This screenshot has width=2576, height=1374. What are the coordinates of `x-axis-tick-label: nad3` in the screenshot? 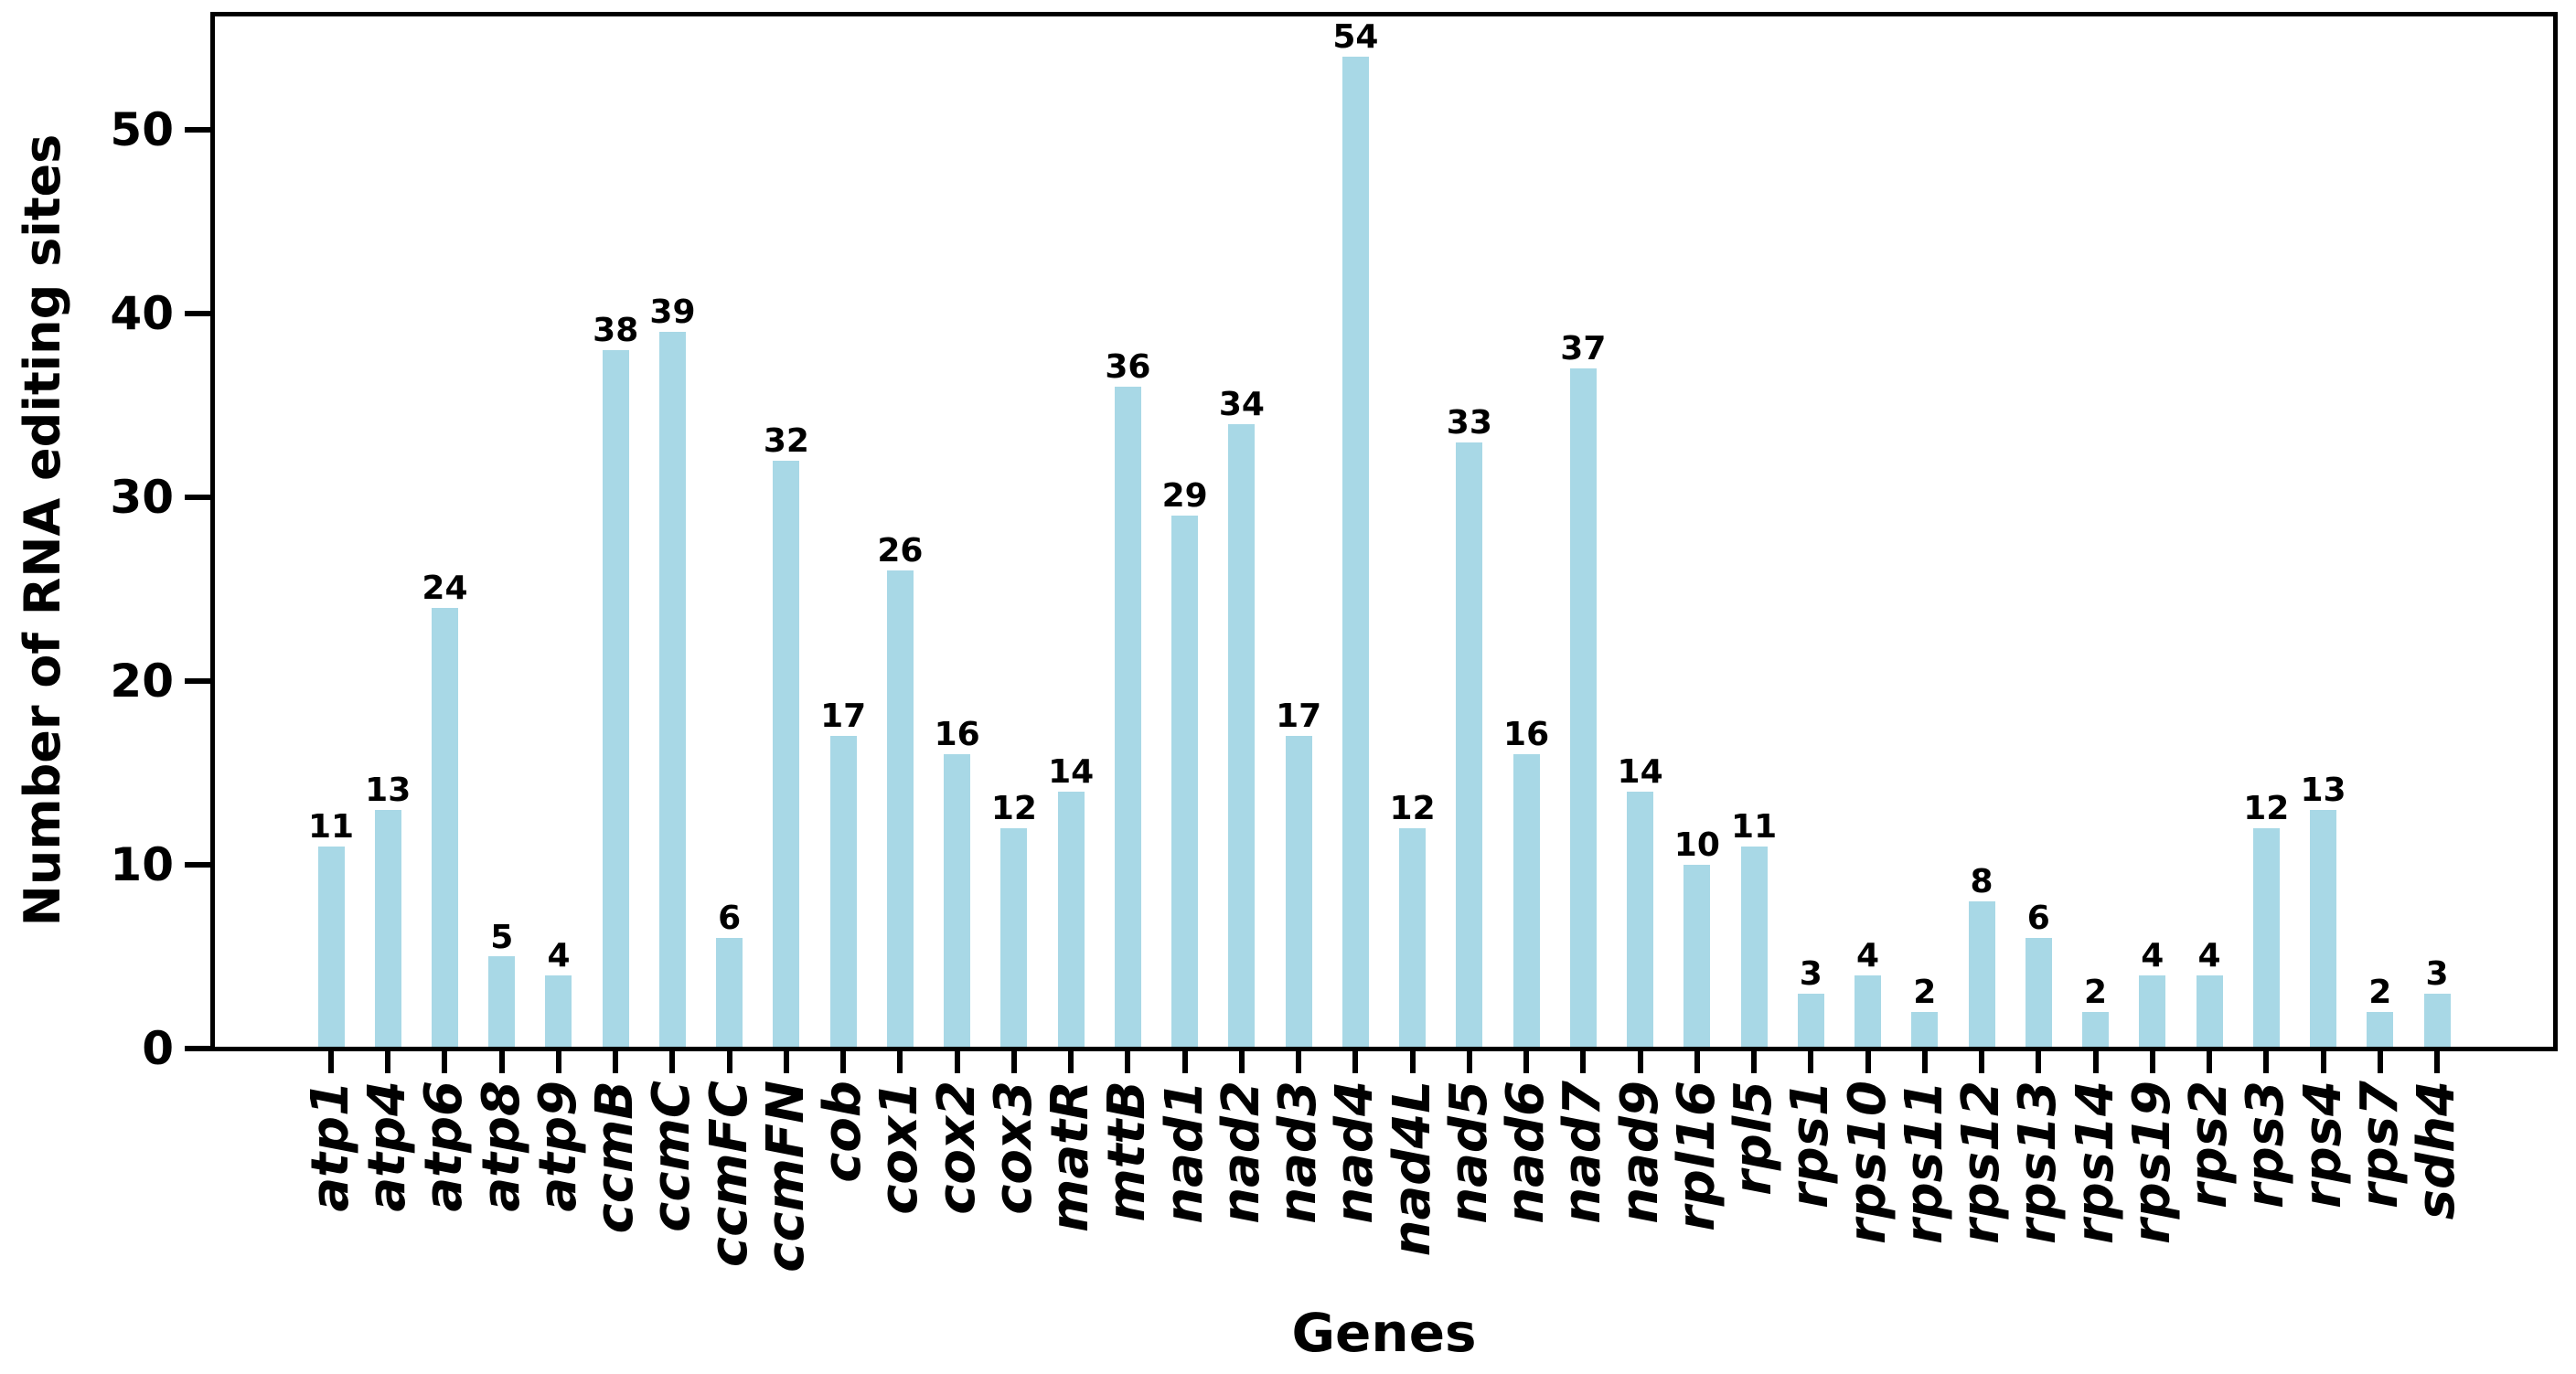 It's located at (1298, 1152).